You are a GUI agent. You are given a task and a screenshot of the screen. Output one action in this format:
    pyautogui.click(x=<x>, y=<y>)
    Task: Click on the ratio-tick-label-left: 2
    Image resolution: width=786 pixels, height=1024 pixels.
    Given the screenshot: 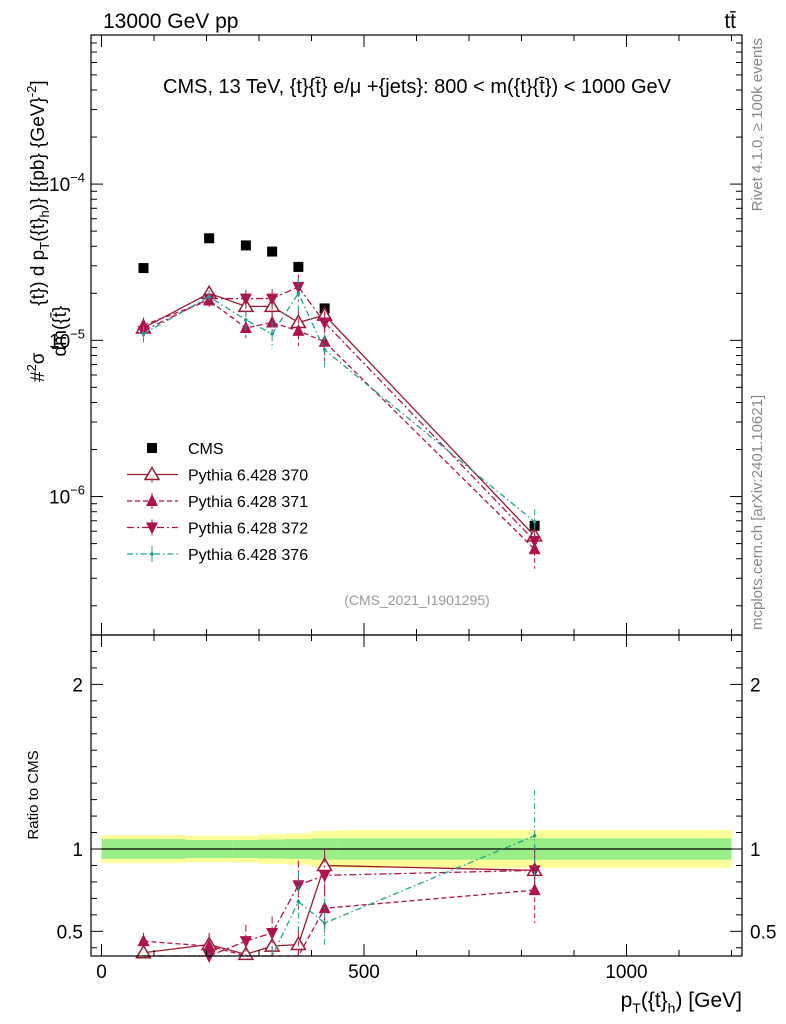 What is the action you would take?
    pyautogui.click(x=77, y=685)
    